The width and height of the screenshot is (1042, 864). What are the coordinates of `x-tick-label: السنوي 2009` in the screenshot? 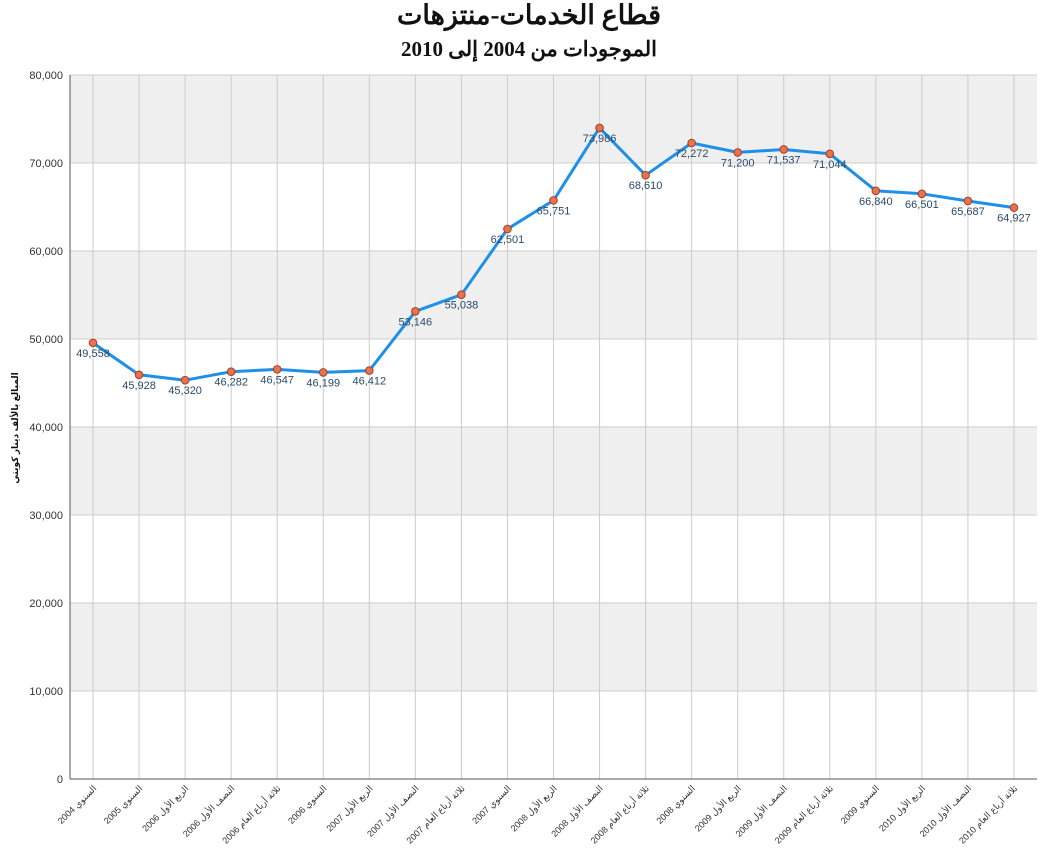 It's located at (860, 804).